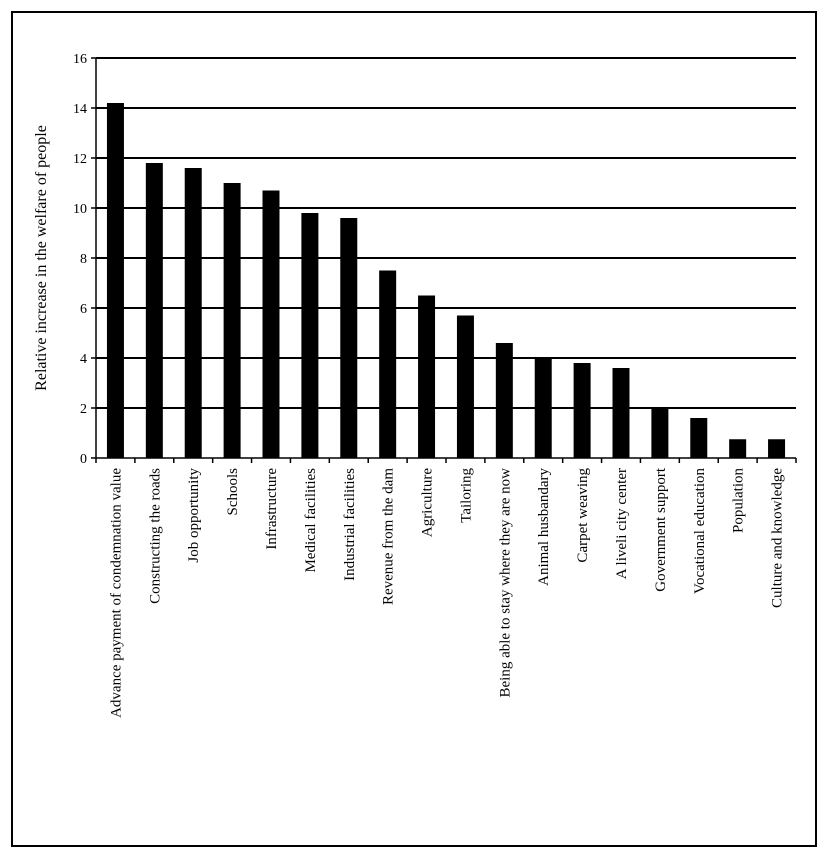 The height and width of the screenshot is (860, 830). What do you see at coordinates (233, 492) in the screenshot?
I see `x-tick-label: Schools` at bounding box center [233, 492].